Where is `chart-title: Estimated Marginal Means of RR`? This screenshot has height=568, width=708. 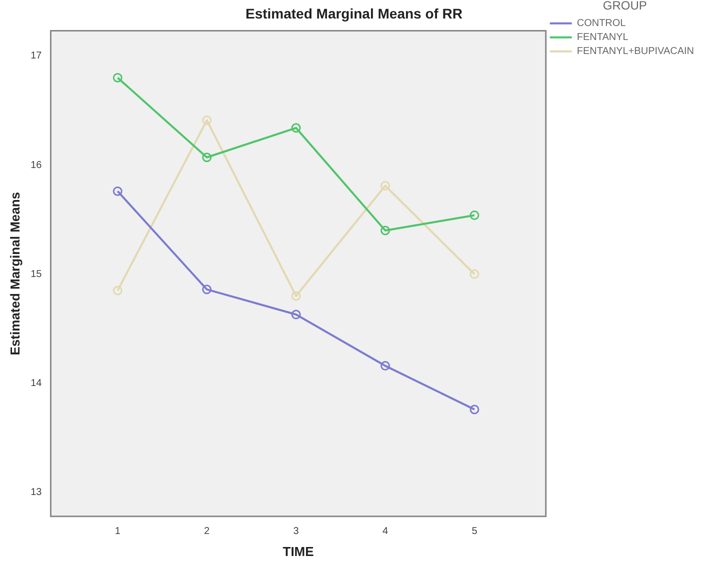 chart-title: Estimated Marginal Means of RR is located at coordinates (354, 13).